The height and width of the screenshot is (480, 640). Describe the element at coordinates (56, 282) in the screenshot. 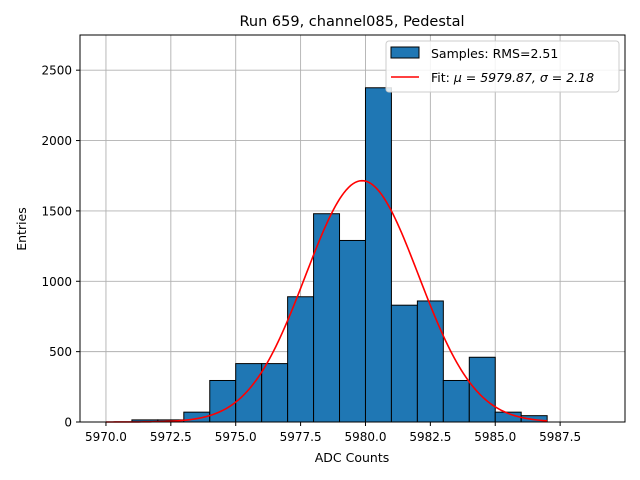

I see `y-tick-label: 1000` at that location.